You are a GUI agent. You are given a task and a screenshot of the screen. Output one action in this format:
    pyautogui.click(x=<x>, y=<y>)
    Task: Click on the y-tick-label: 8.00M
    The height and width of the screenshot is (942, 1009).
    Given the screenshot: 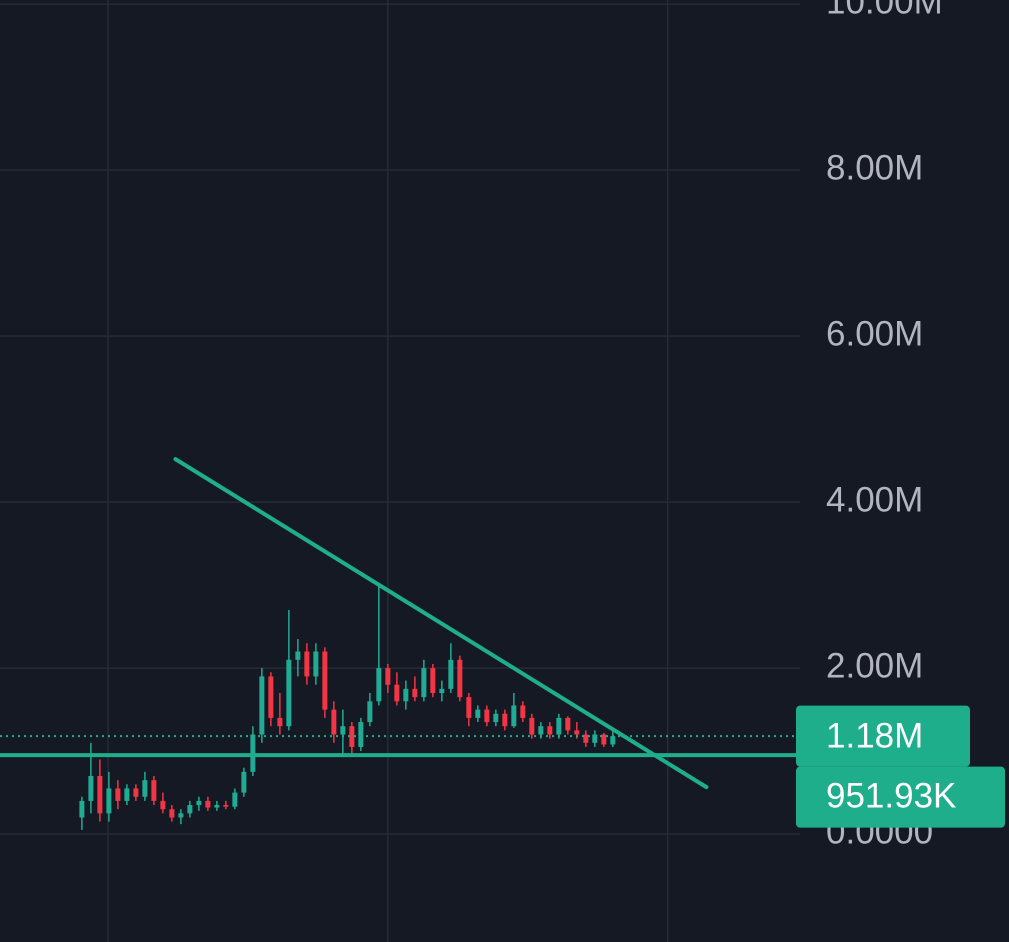 What is the action you would take?
    pyautogui.click(x=874, y=167)
    